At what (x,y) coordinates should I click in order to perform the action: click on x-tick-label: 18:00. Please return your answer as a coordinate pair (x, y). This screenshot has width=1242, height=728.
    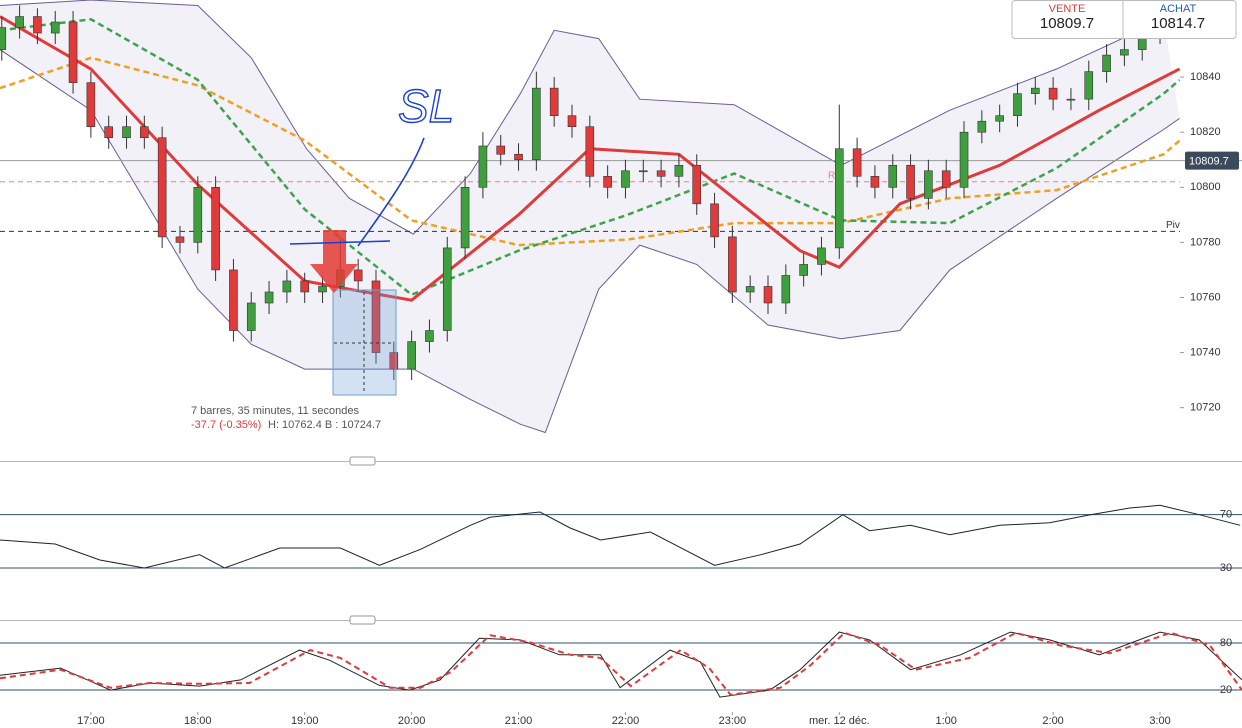
    Looking at the image, I should click on (198, 721).